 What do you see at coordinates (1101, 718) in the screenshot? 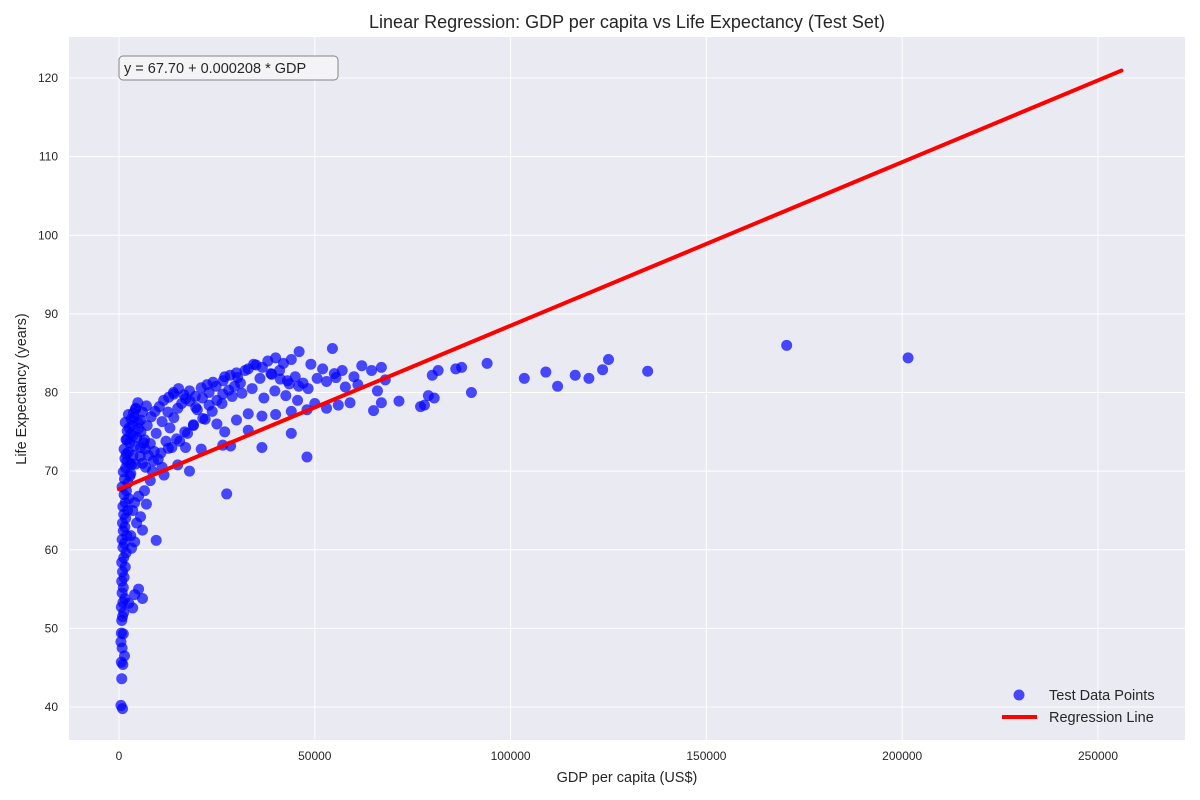
I see `legend-label-regression: Regression Line` at bounding box center [1101, 718].